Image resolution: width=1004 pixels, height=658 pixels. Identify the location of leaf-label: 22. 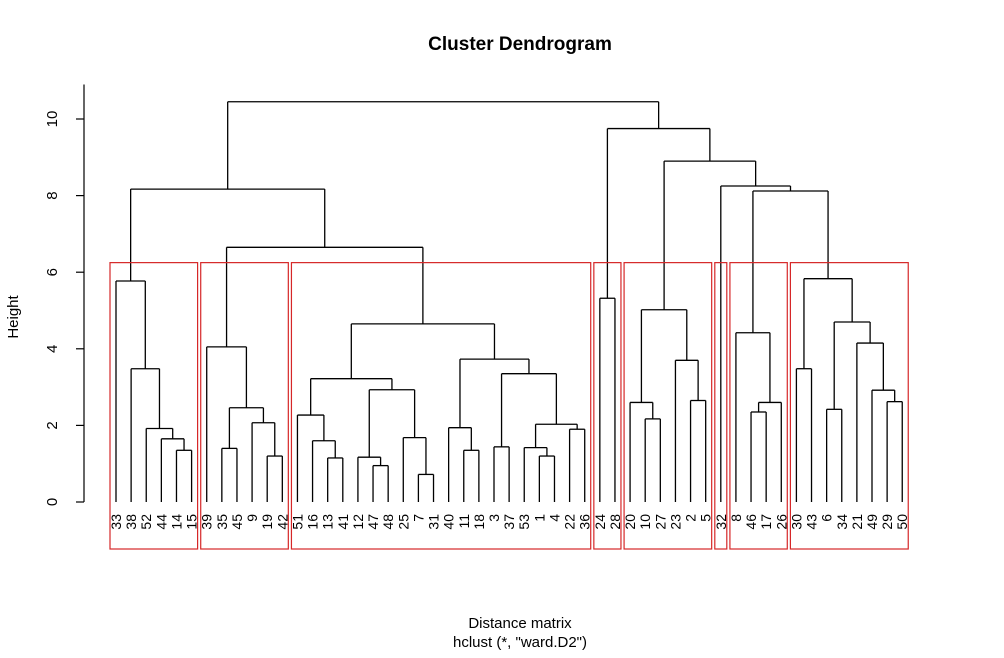
(570, 522).